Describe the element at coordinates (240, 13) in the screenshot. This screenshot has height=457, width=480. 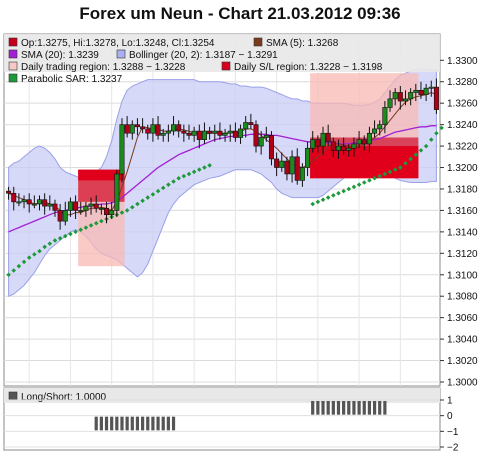
I see `chart-title: Forex um Neun - Chart 21.03.2012 09:36` at that location.